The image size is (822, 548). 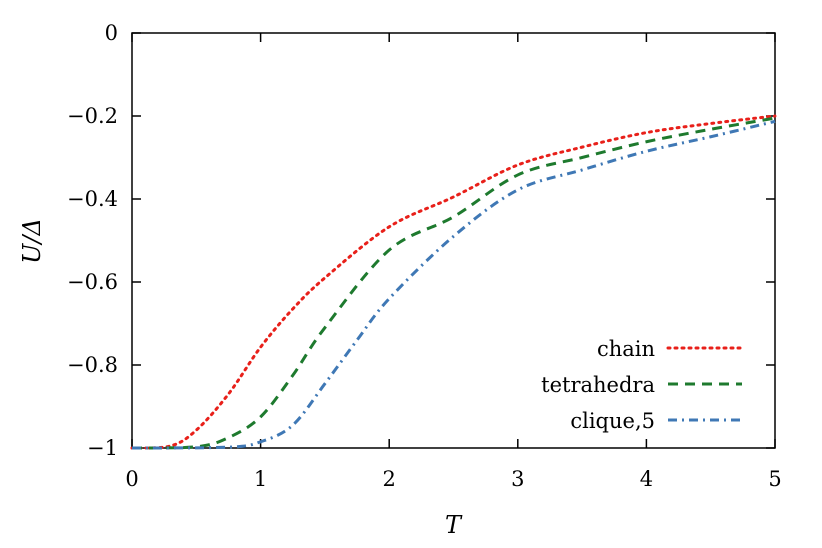 What do you see at coordinates (32, 241) in the screenshot?
I see `y-axis-label: U/Δ` at bounding box center [32, 241].